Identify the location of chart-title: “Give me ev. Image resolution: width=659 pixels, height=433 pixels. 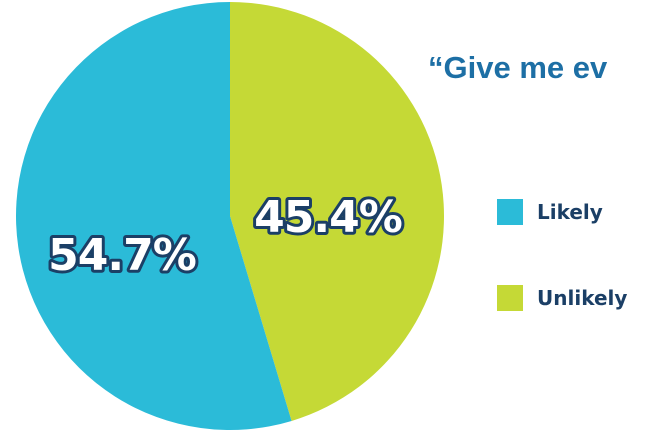
(518, 67).